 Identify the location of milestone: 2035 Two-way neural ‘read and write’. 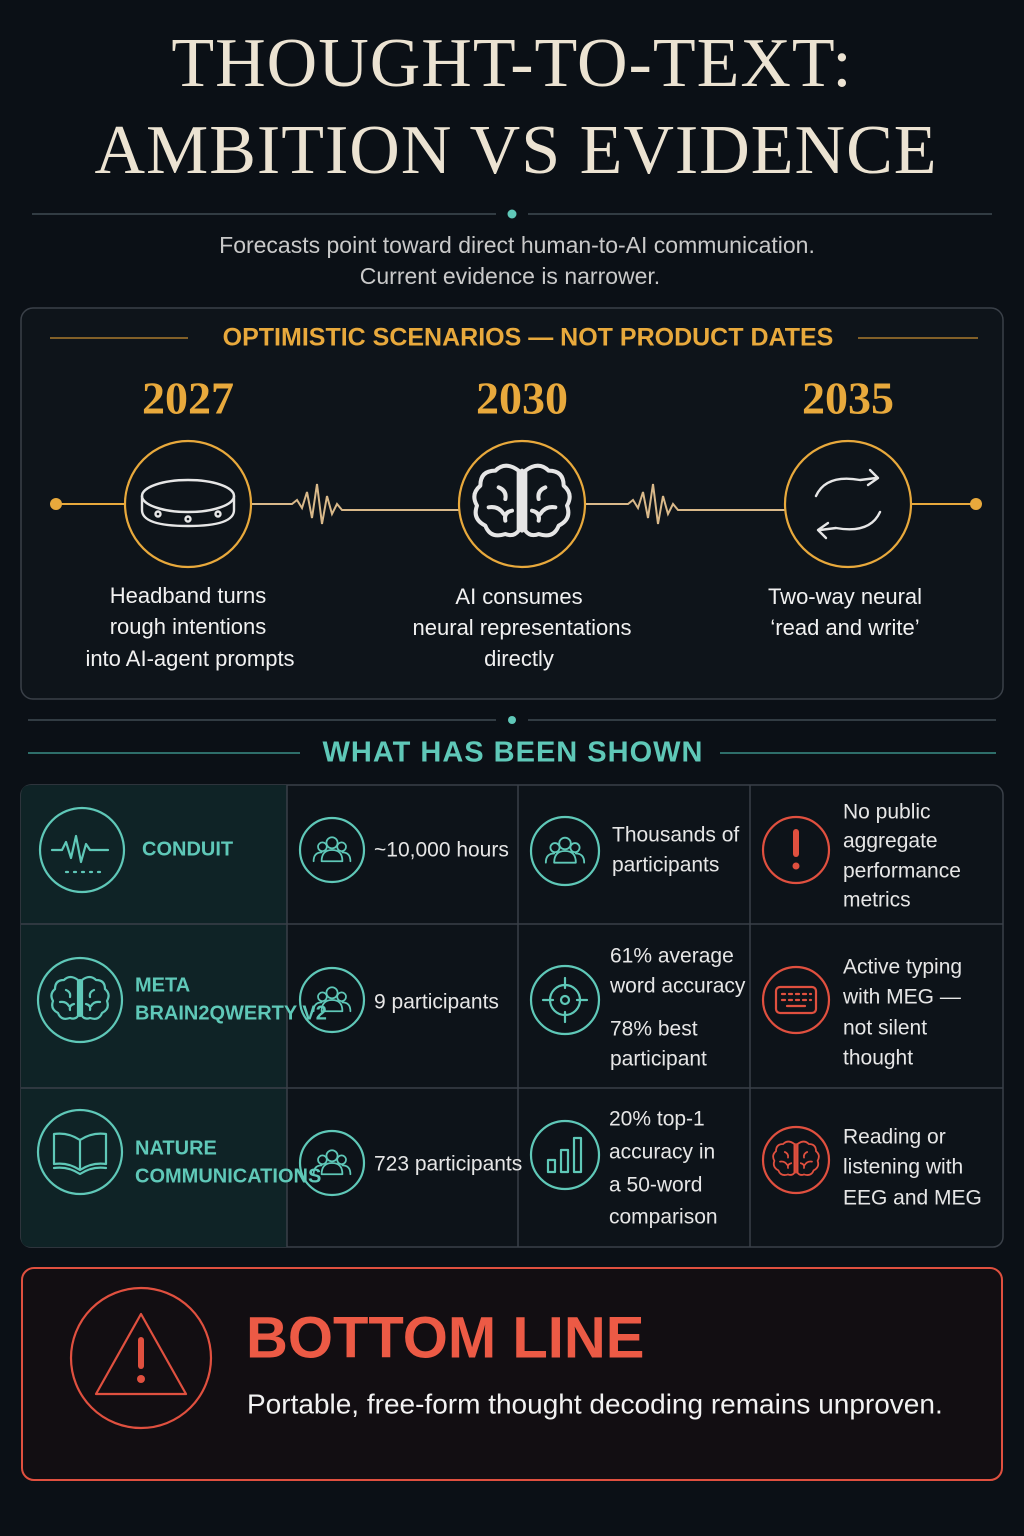
(845, 506).